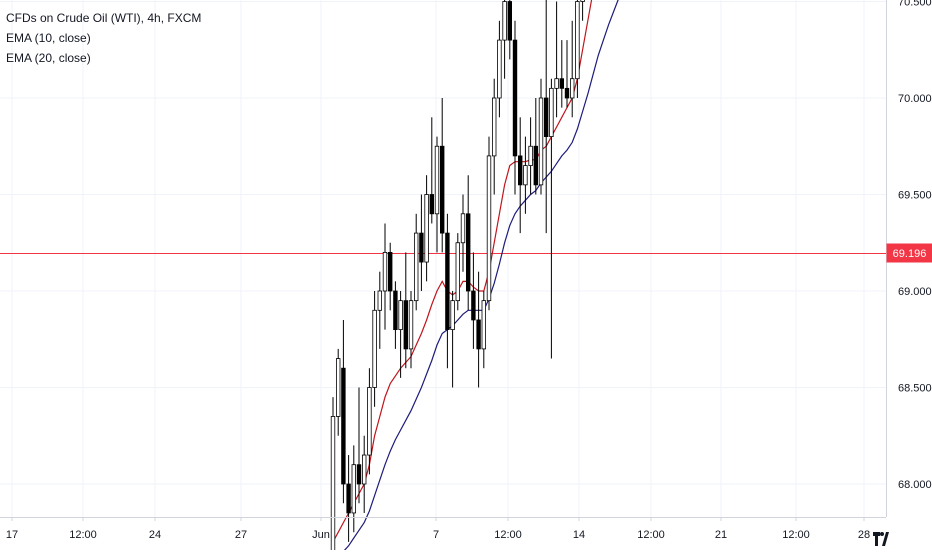  Describe the element at coordinates (12, 535) in the screenshot. I see `time-tick-label: 17` at that location.